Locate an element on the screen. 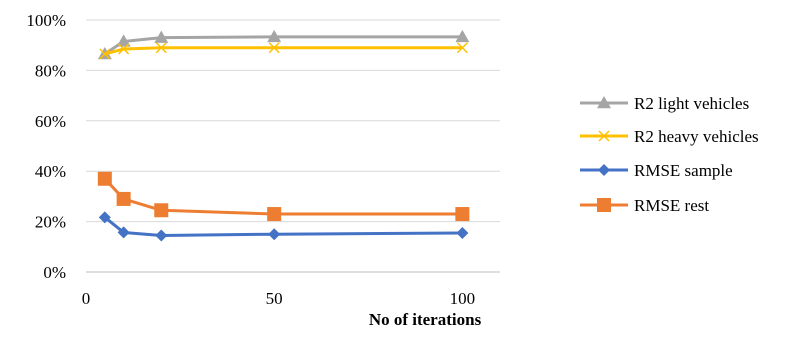  y-tick-label: 80% is located at coordinates (50, 70).